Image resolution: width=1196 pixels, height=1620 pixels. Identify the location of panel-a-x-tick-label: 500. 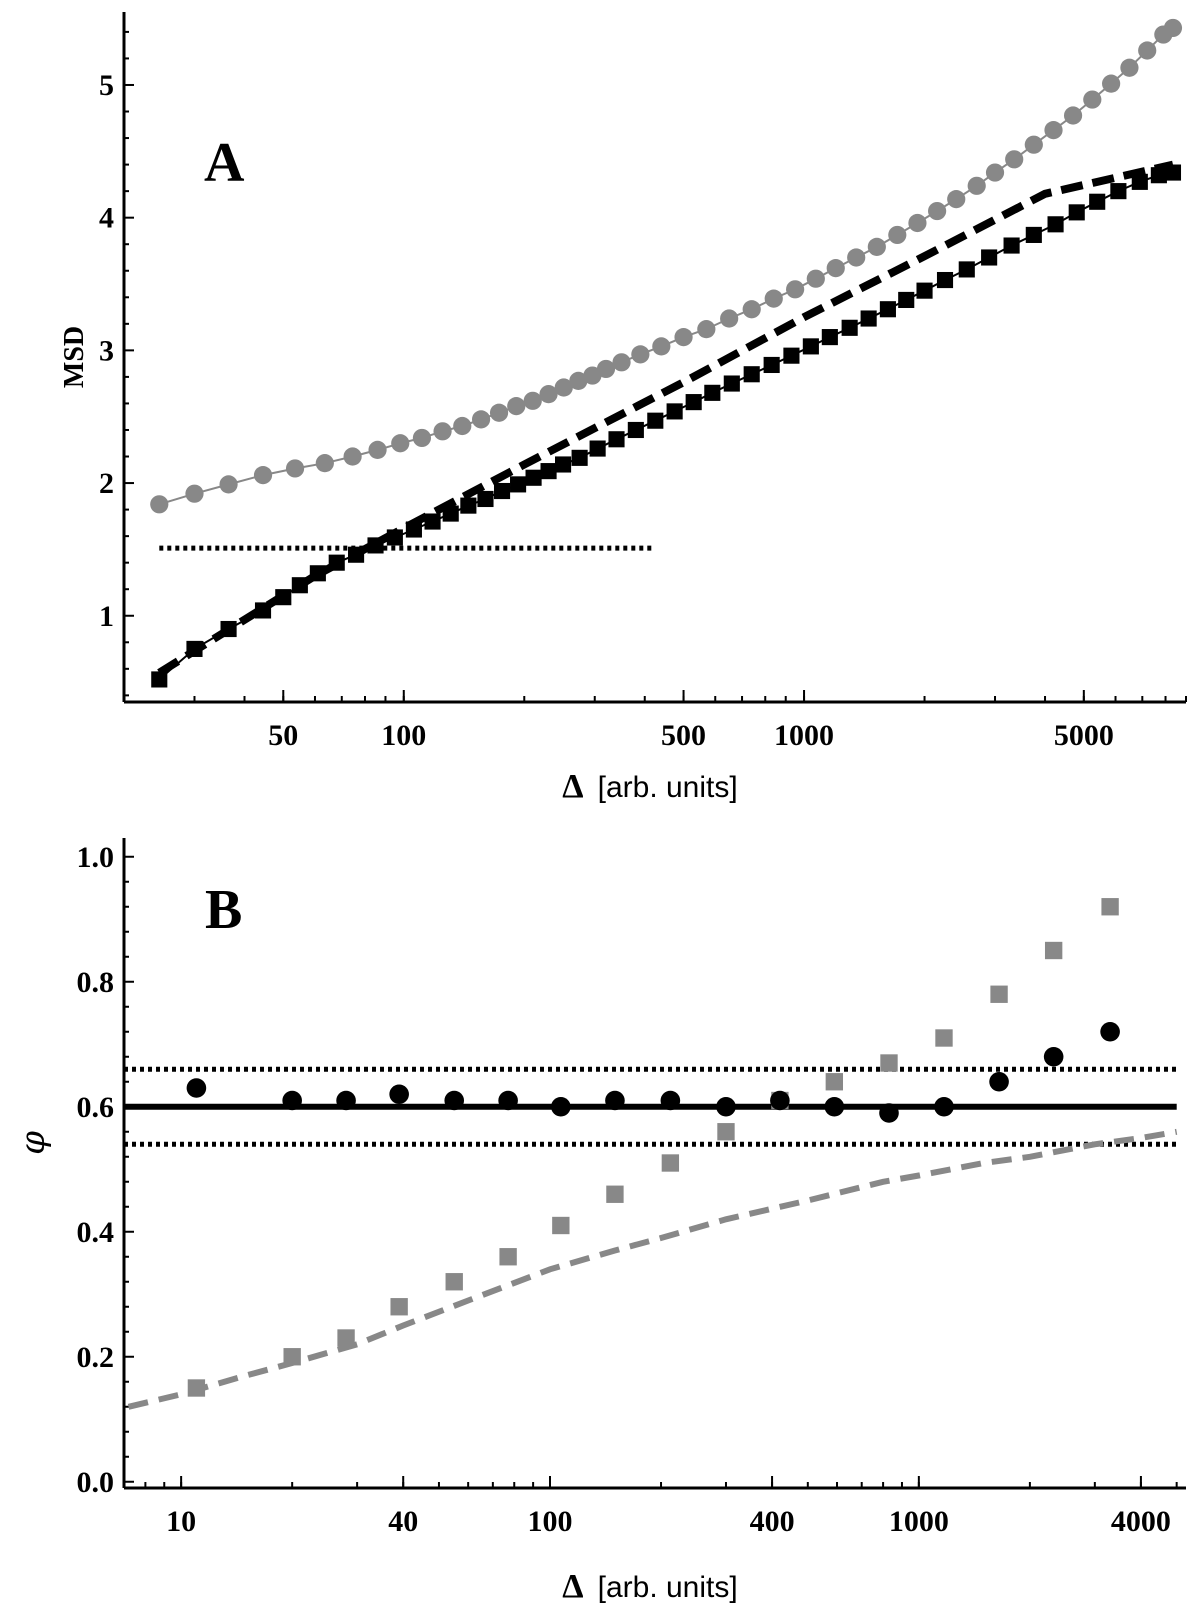
(683, 735).